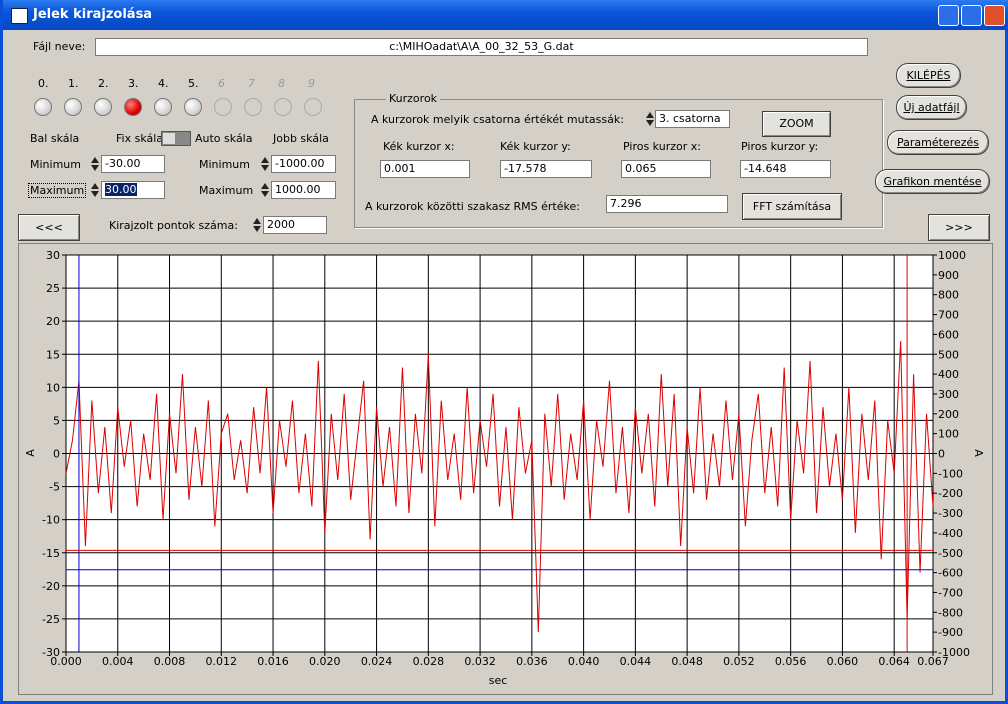 The height and width of the screenshot is (704, 1008). Describe the element at coordinates (667, 204) in the screenshot. I see `rms-field: 7.296` at that location.